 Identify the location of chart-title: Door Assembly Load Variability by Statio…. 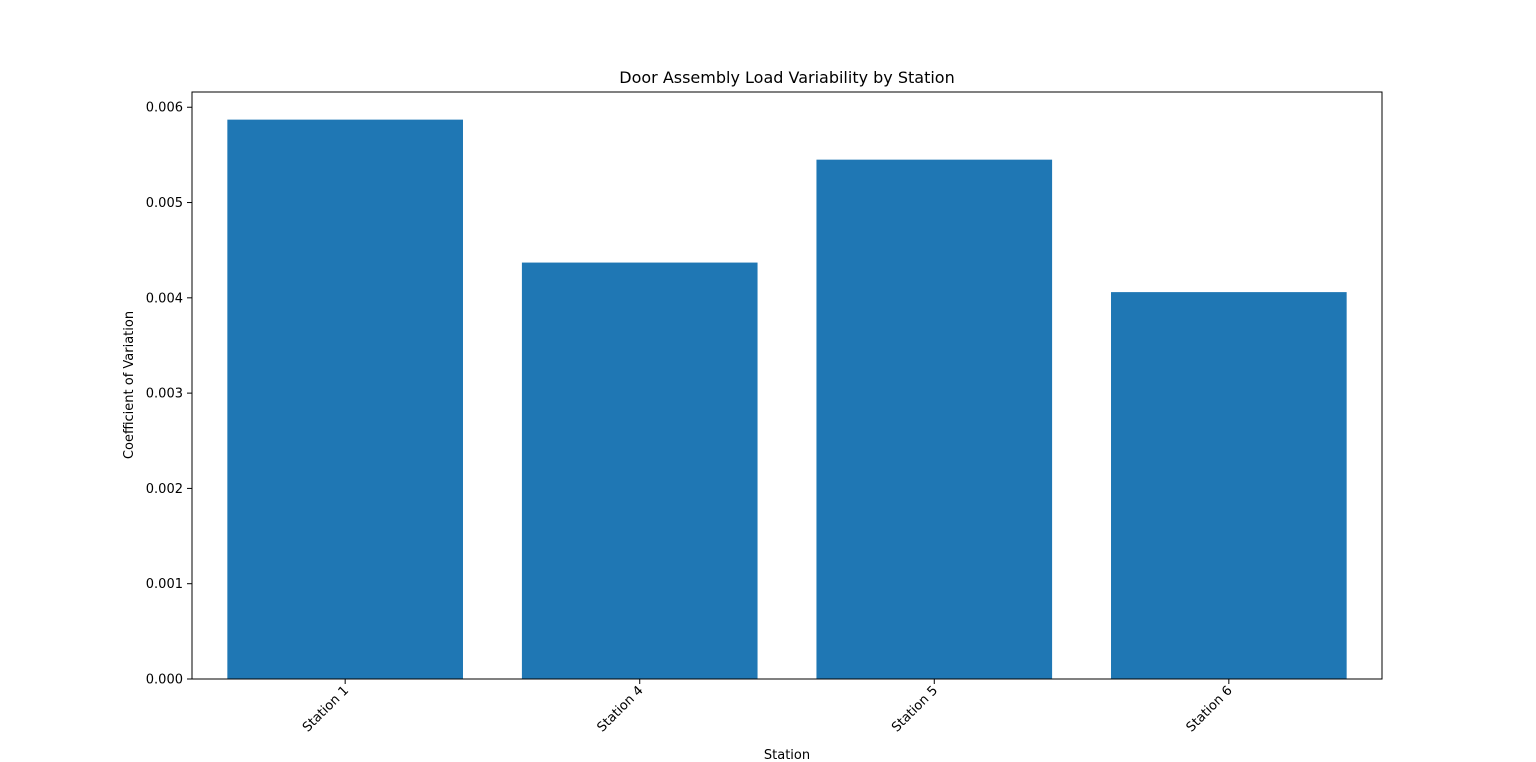
(786, 77).